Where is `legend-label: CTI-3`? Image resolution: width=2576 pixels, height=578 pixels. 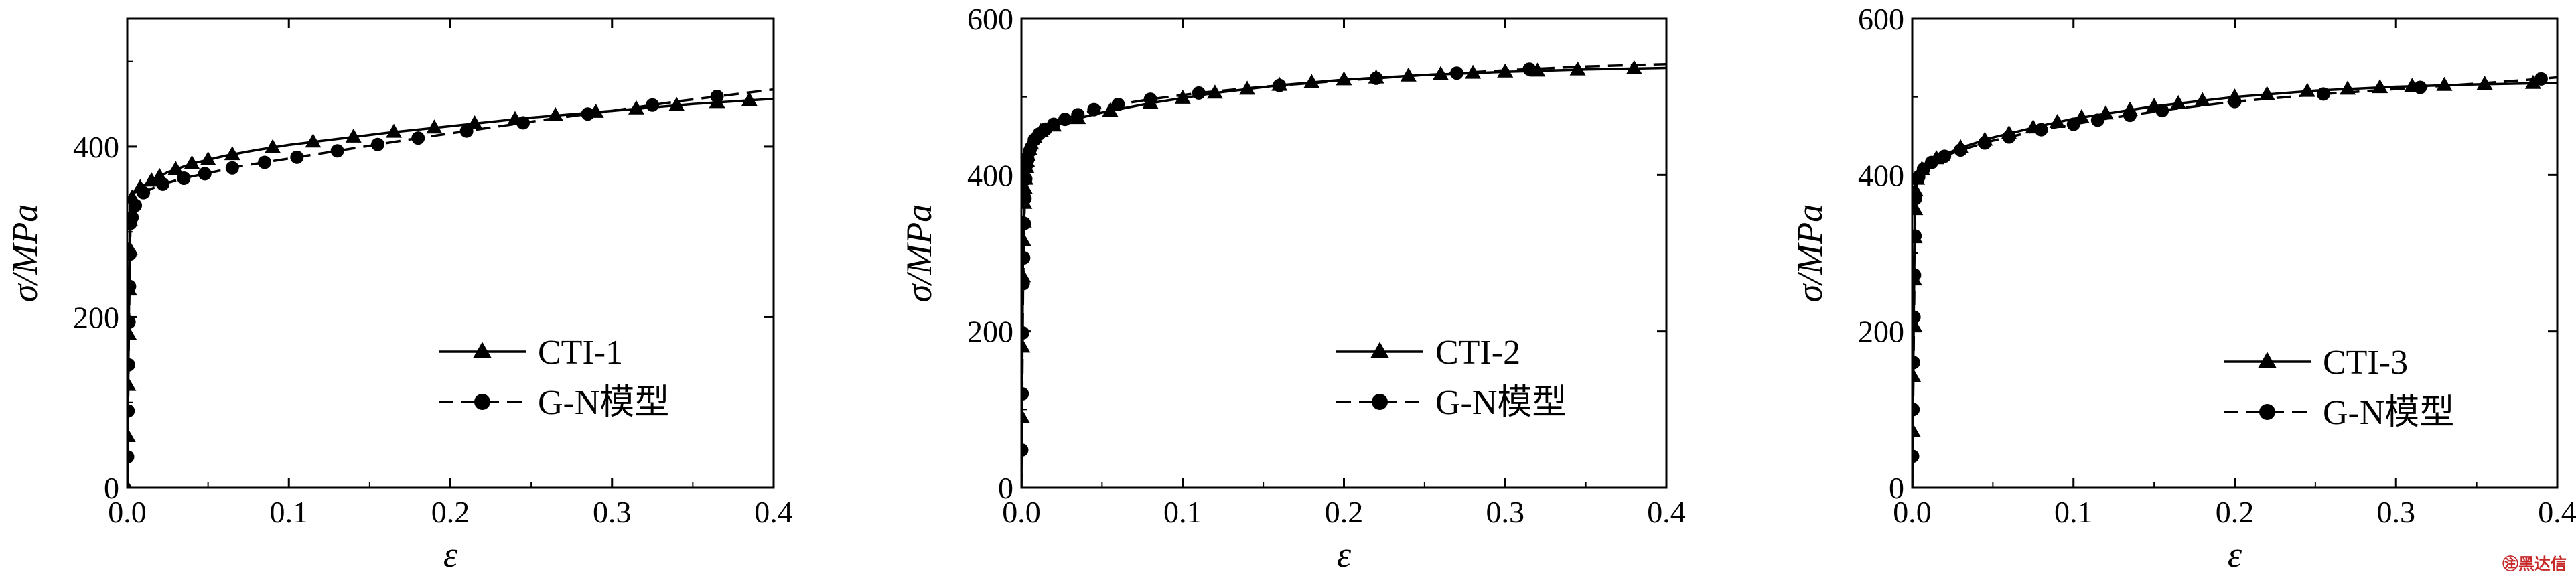 legend-label: CTI-3 is located at coordinates (2365, 363).